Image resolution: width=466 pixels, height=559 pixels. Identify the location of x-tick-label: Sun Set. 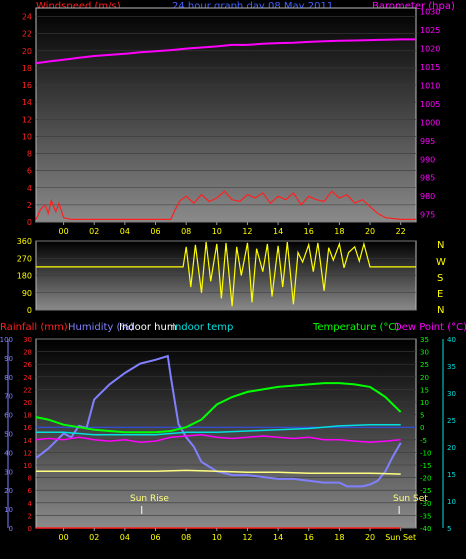
(400, 537).